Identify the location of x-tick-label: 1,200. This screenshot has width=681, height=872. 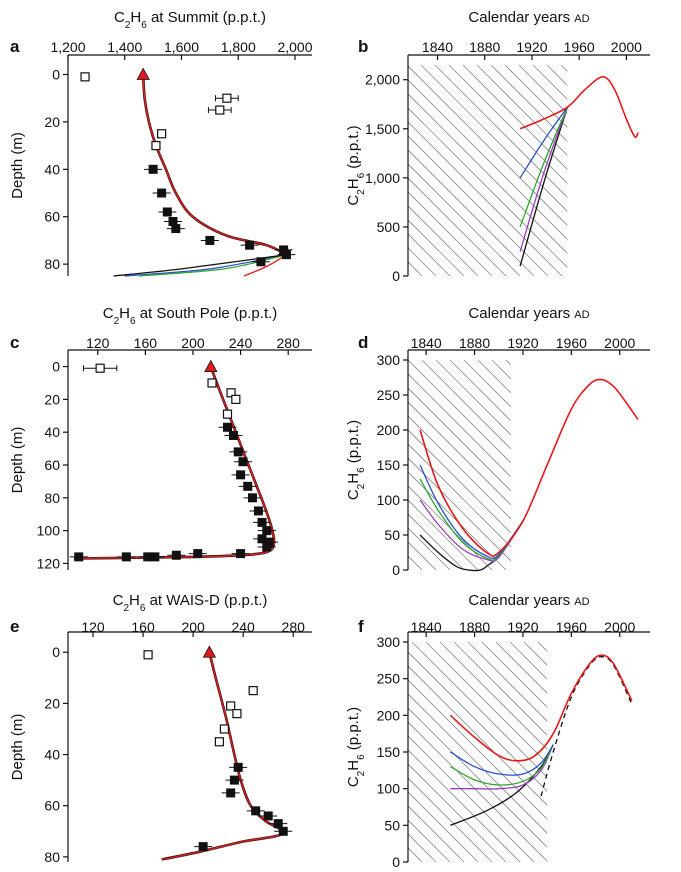
(67, 47).